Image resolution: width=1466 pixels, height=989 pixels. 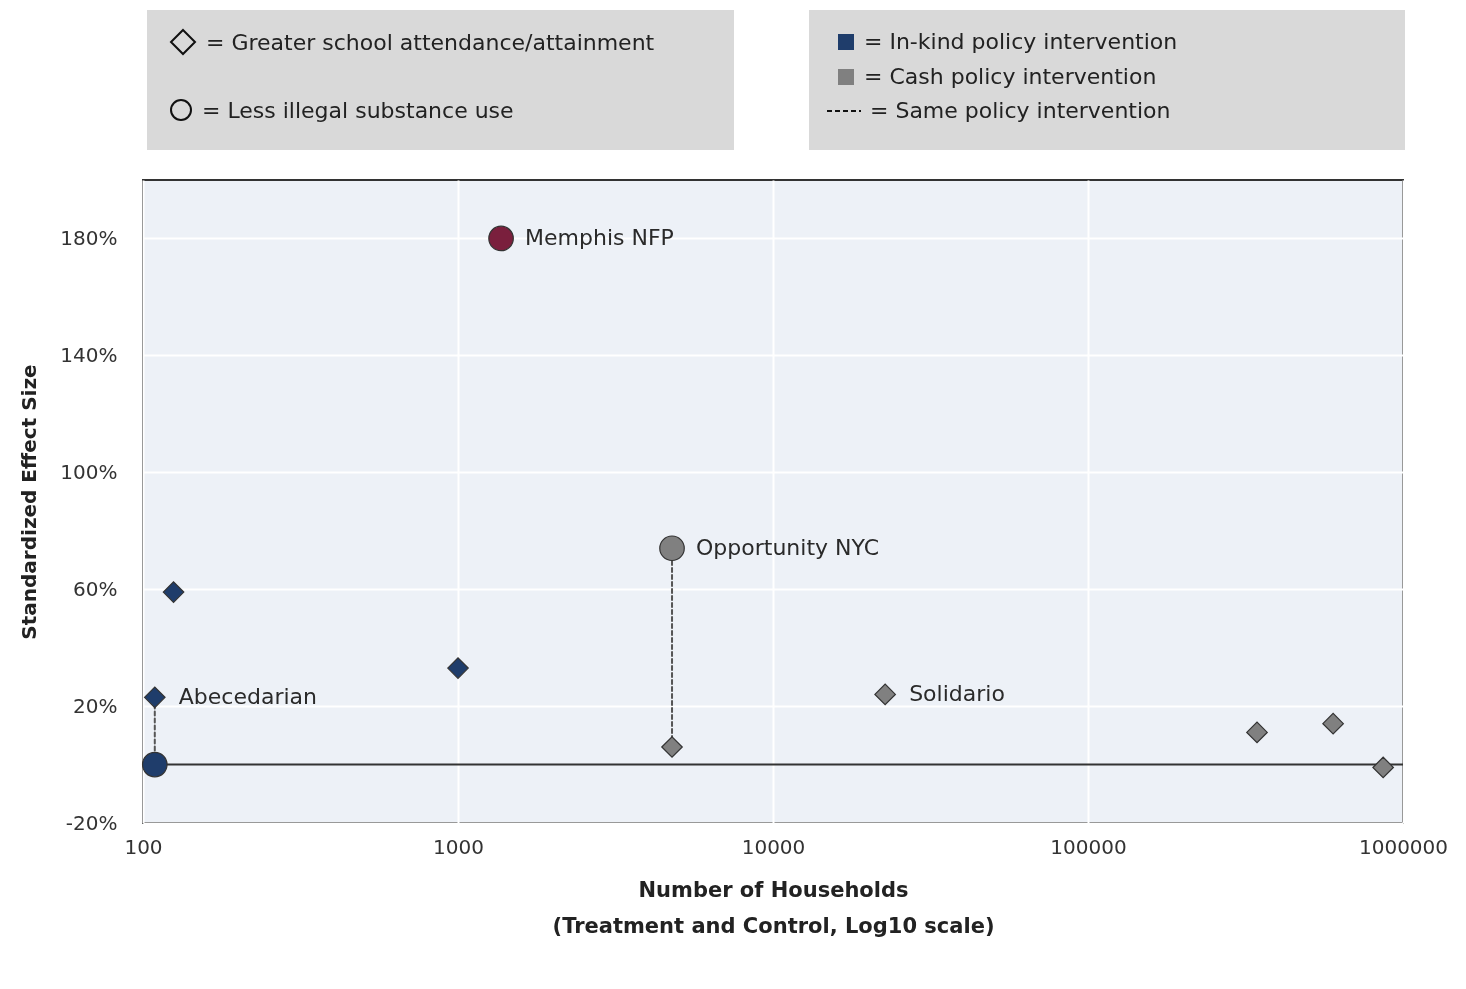 I want to click on annotation: Abecedarian, so click(x=248, y=697).